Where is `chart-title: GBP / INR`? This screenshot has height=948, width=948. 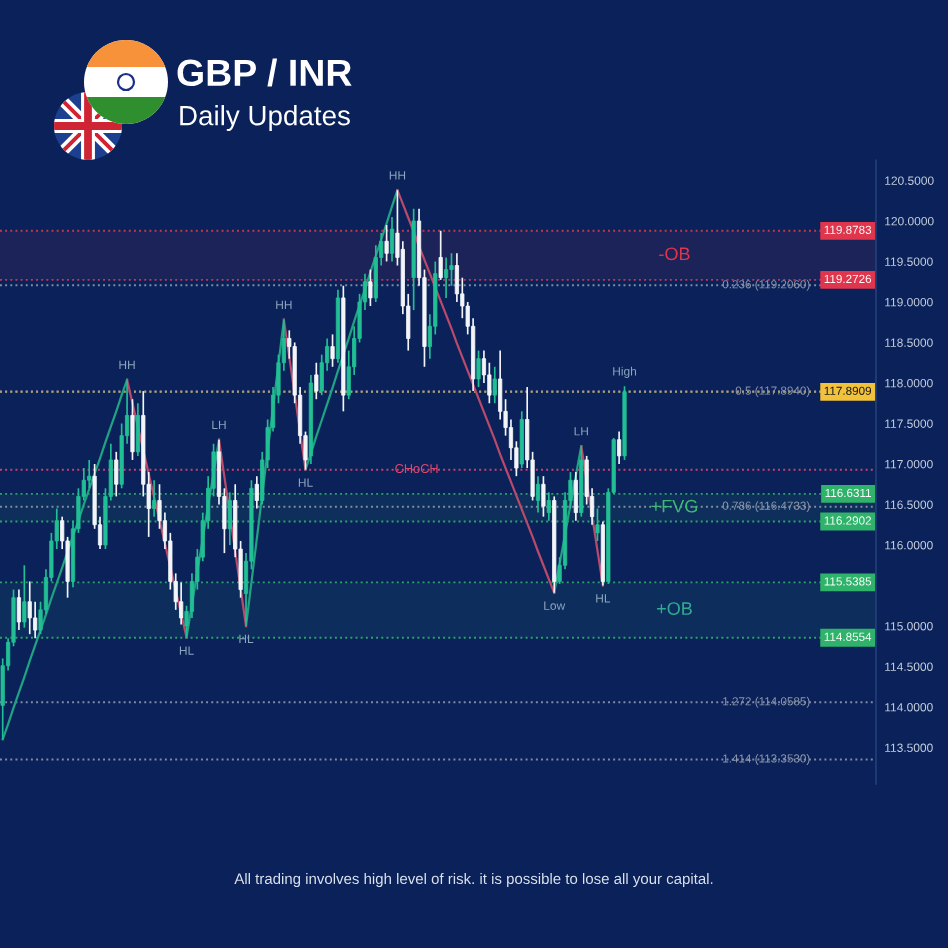
chart-title: GBP / INR is located at coordinates (264, 72).